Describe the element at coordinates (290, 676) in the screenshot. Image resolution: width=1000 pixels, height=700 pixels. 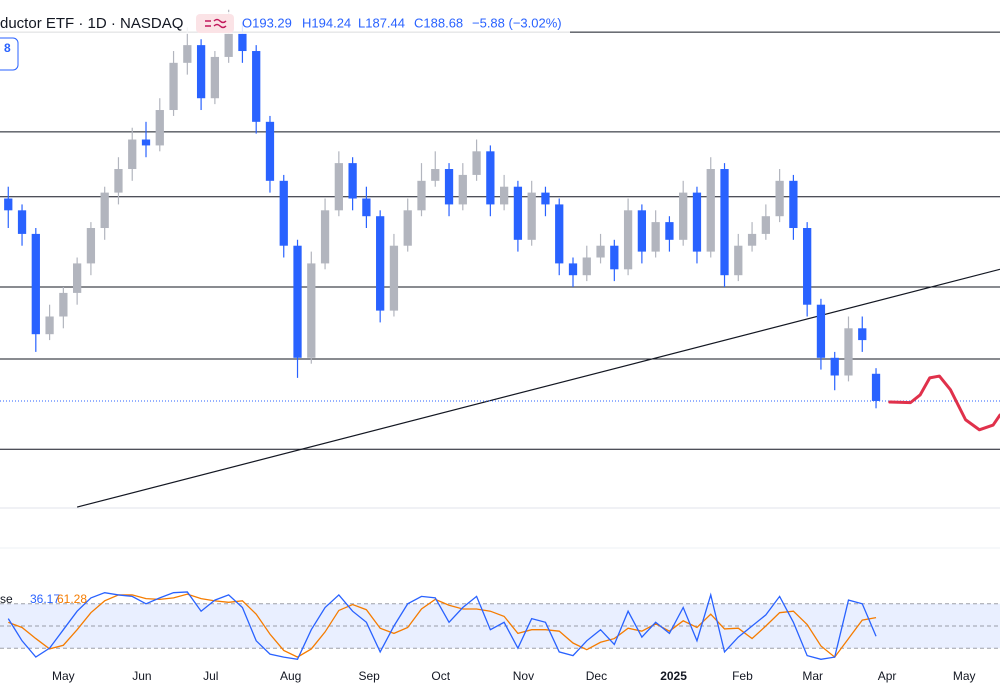
I see `x-tick-label: Aug` at that location.